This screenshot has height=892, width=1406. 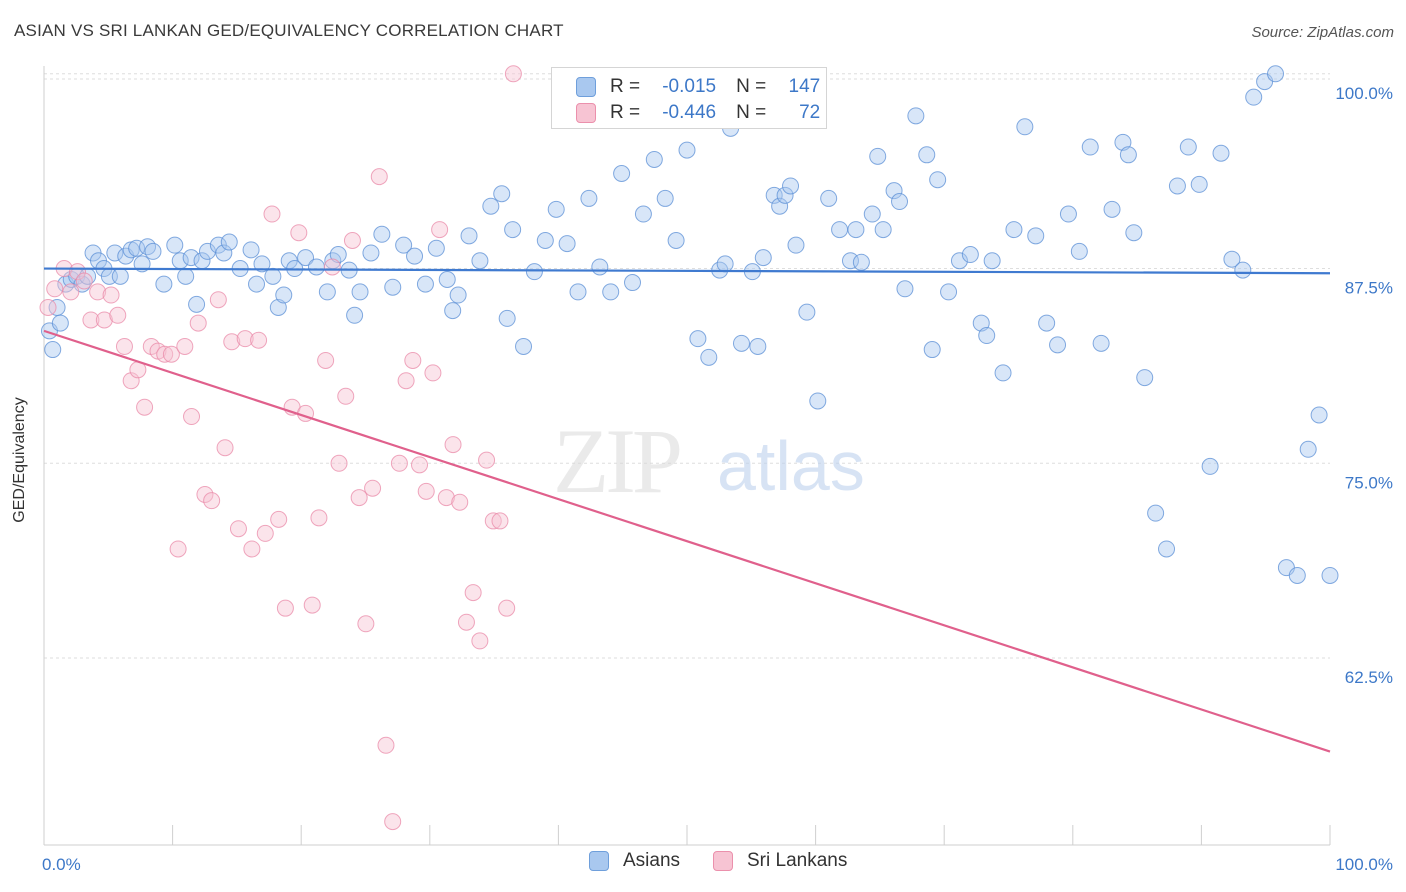 I want to click on legend-item-sri-lankans: Sri Lankans, so click(x=780, y=861).